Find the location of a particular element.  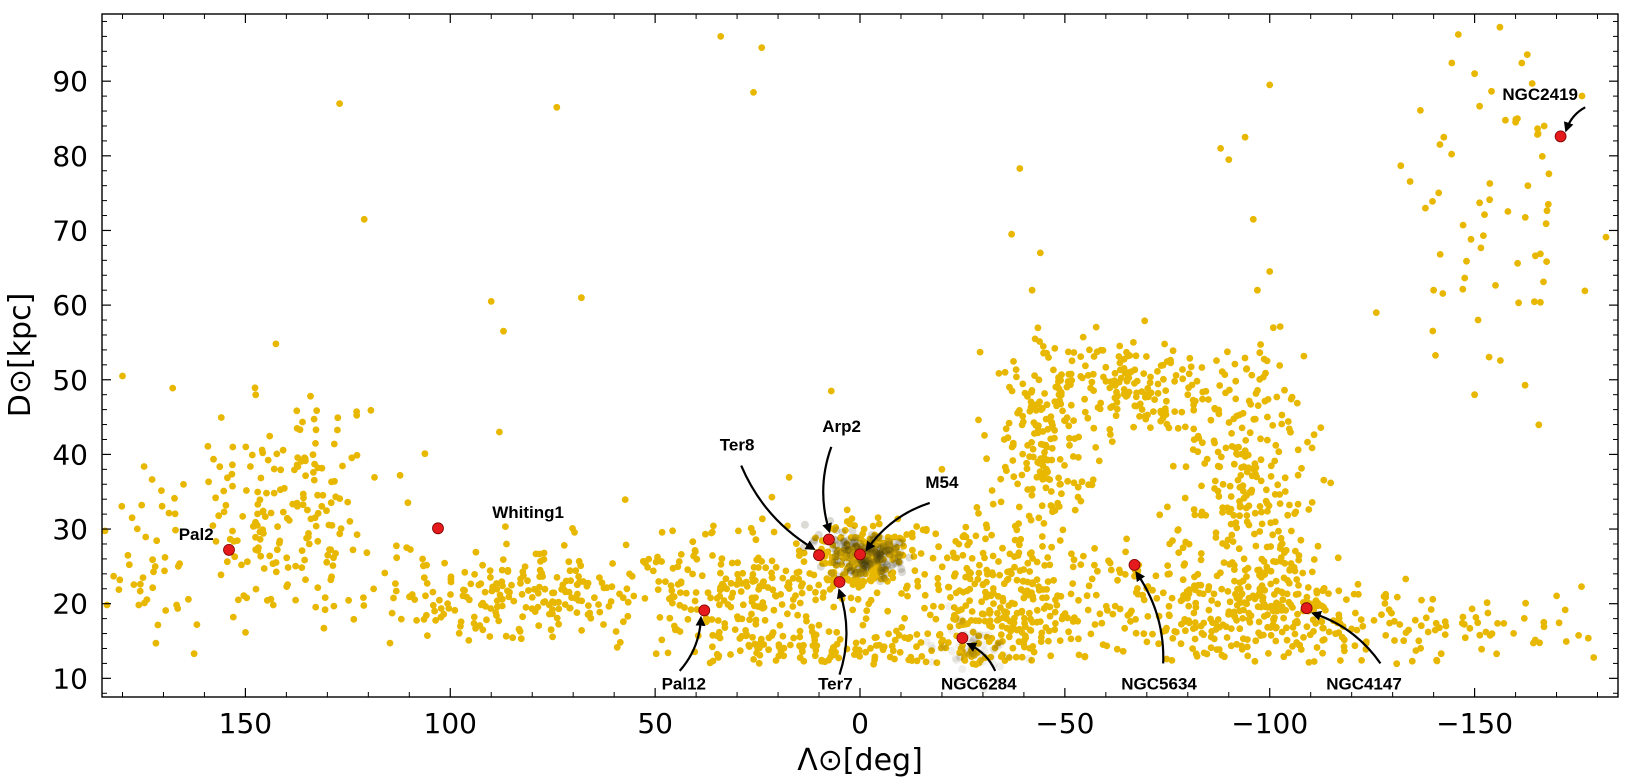

cluster-arrow-ter8 is located at coordinates (778, 507).